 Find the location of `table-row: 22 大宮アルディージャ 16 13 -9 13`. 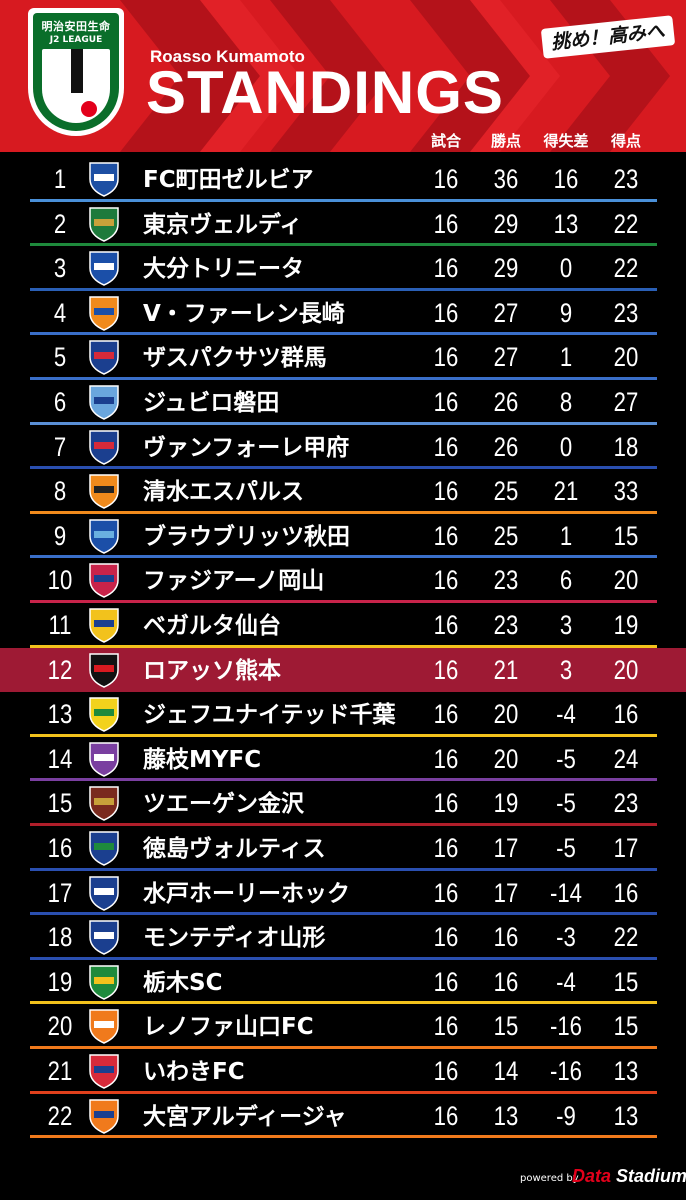

table-row: 22 大宮アルディージャ 16 13 -9 13 is located at coordinates (343, 1116).